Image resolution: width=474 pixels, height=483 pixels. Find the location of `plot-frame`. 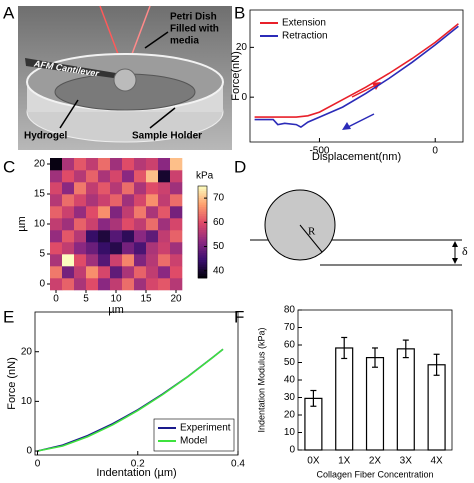

plot-frame is located at coordinates (136, 383).